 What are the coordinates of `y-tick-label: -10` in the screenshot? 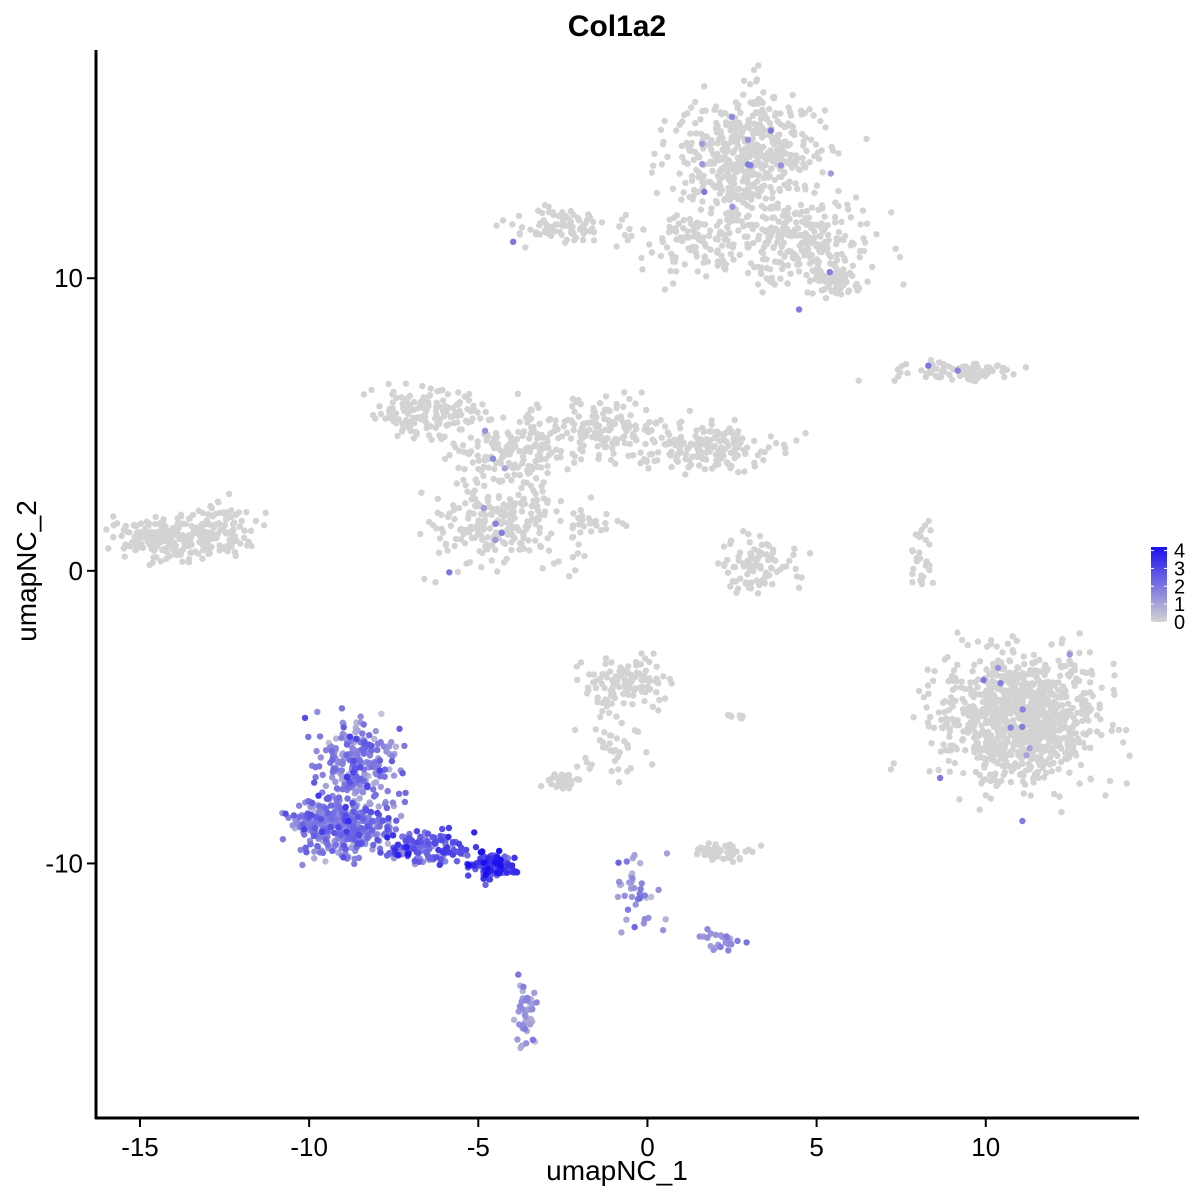 It's located at (64, 863).